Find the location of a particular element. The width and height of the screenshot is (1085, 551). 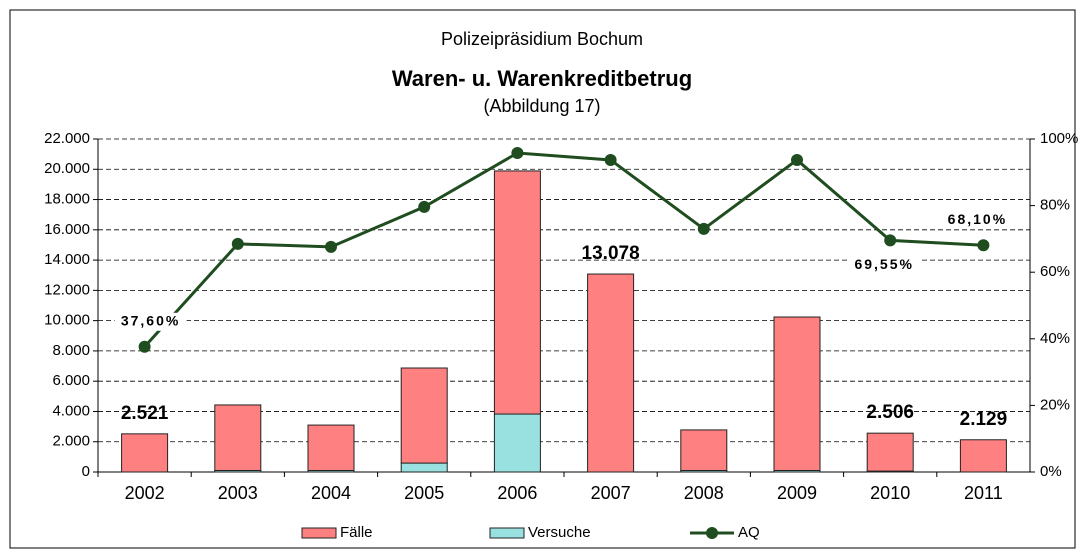

x-tick-label: 2011 is located at coordinates (983, 493).